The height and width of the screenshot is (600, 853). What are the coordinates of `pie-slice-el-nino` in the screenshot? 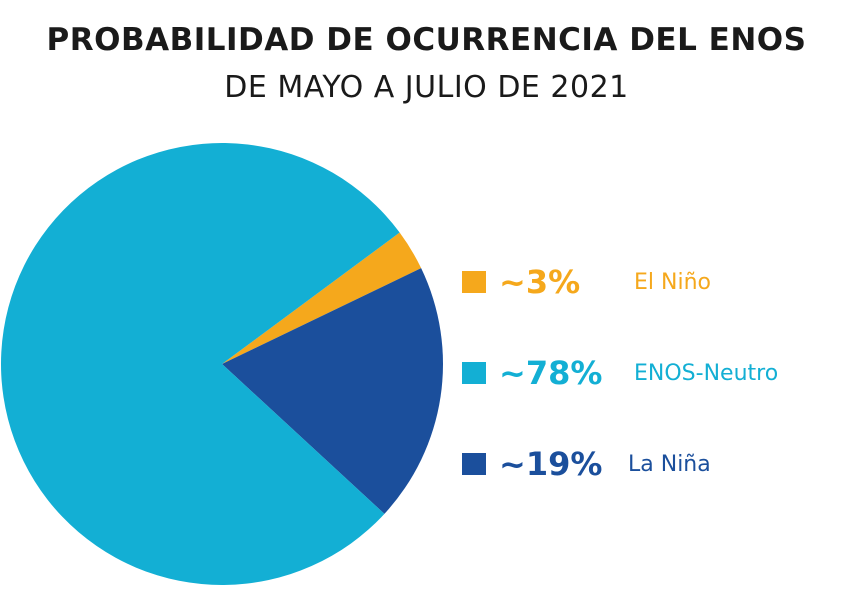 It's located at (322, 298).